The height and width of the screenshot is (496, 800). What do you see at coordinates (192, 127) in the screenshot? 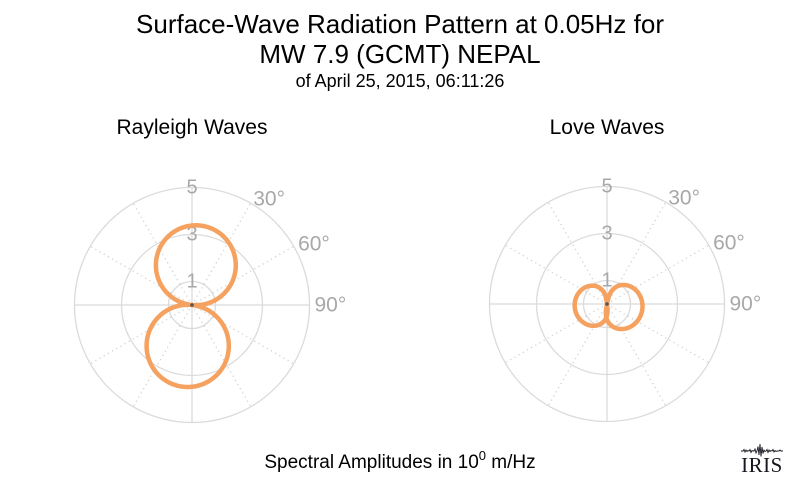
I see `rayleigh-panel-title: Rayleigh Waves` at bounding box center [192, 127].